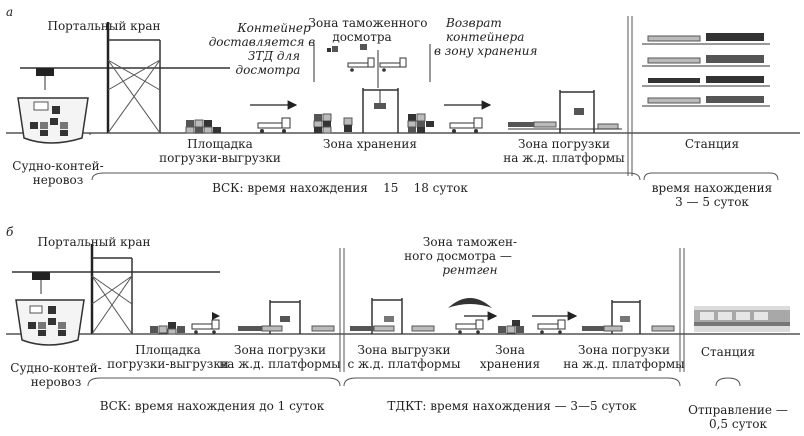 The image size is (804, 436). What do you see at coordinates (367, 58) in the screenshot?
I see `customs-zone-vehicles-a` at bounding box center [367, 58].